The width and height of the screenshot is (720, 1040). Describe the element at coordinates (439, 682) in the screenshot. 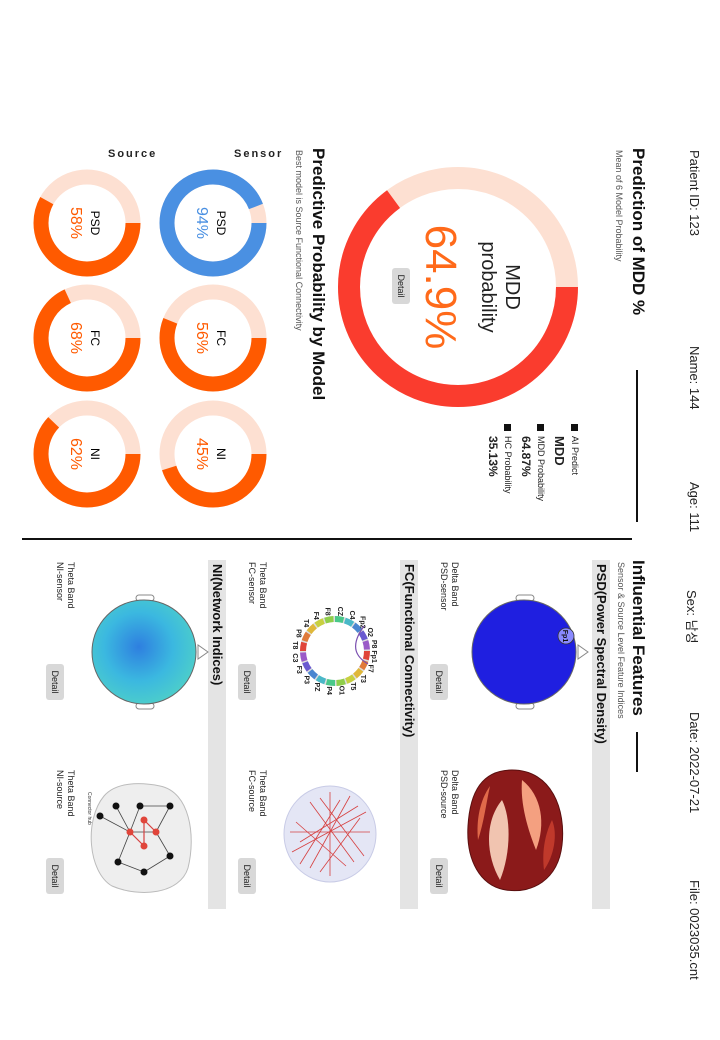

I see `psd-sensor-detail-button: Detail` at that location.